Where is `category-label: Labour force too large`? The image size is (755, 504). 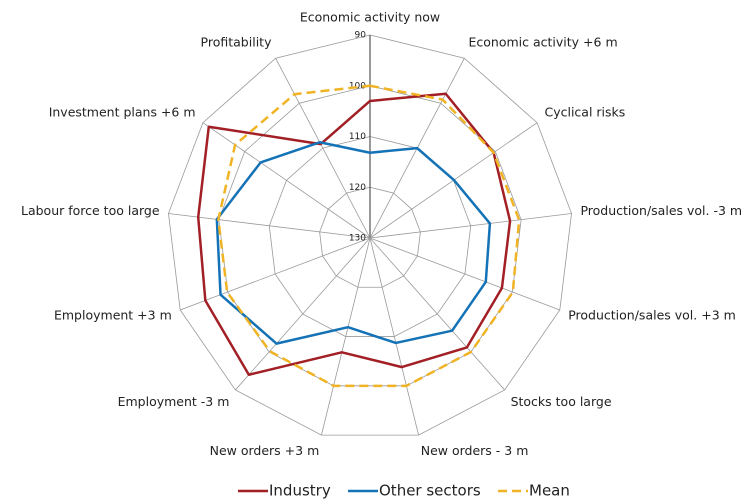 category-label: Labour force too large is located at coordinates (90, 210).